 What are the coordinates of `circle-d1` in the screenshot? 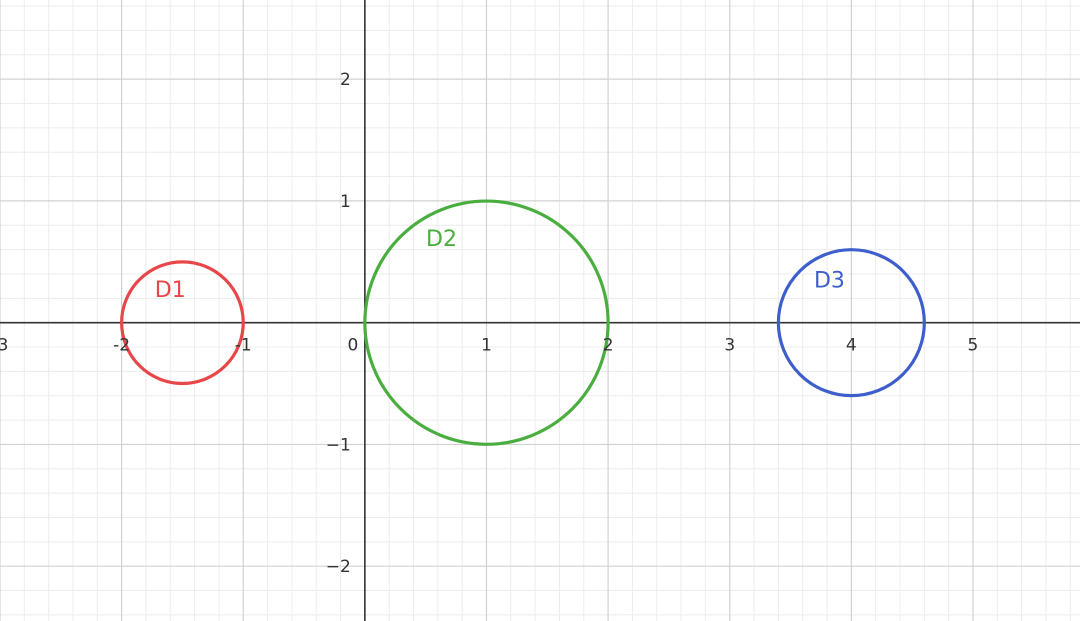 It's located at (182, 323).